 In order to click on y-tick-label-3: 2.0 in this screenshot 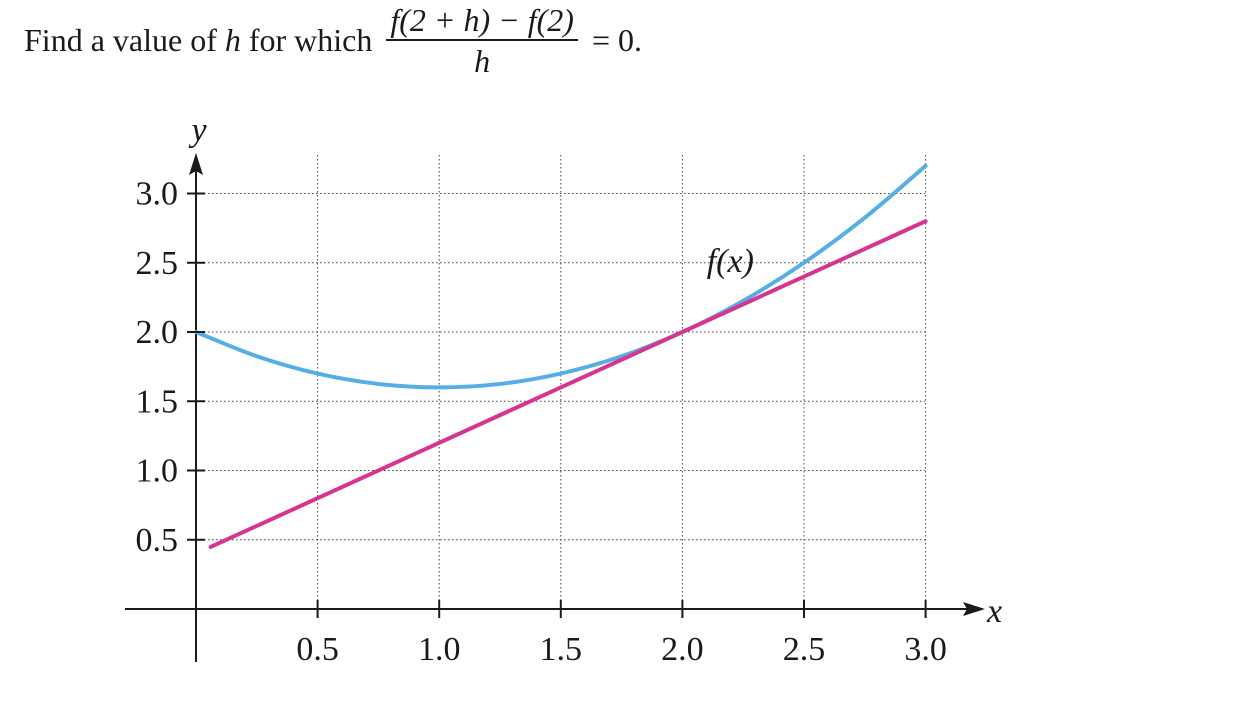, I will do `click(157, 332)`.